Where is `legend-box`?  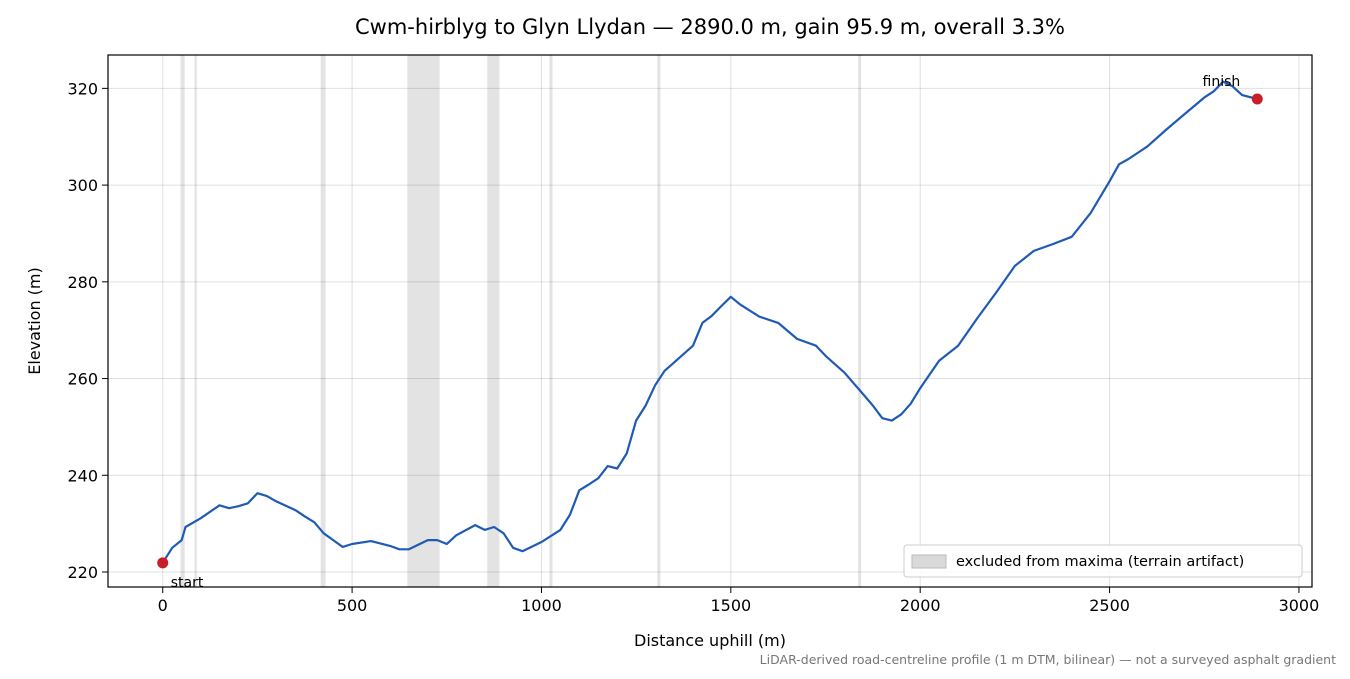 legend-box is located at coordinates (1103, 561).